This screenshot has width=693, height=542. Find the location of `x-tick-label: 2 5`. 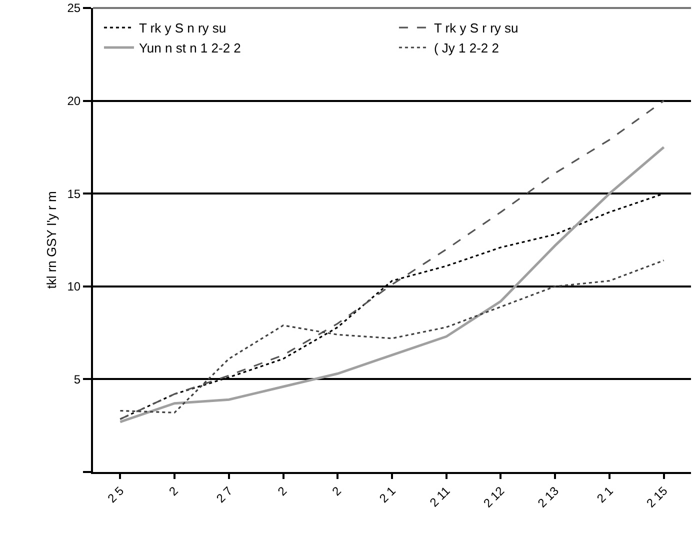

x-tick-label: 2 5 is located at coordinates (115, 495).